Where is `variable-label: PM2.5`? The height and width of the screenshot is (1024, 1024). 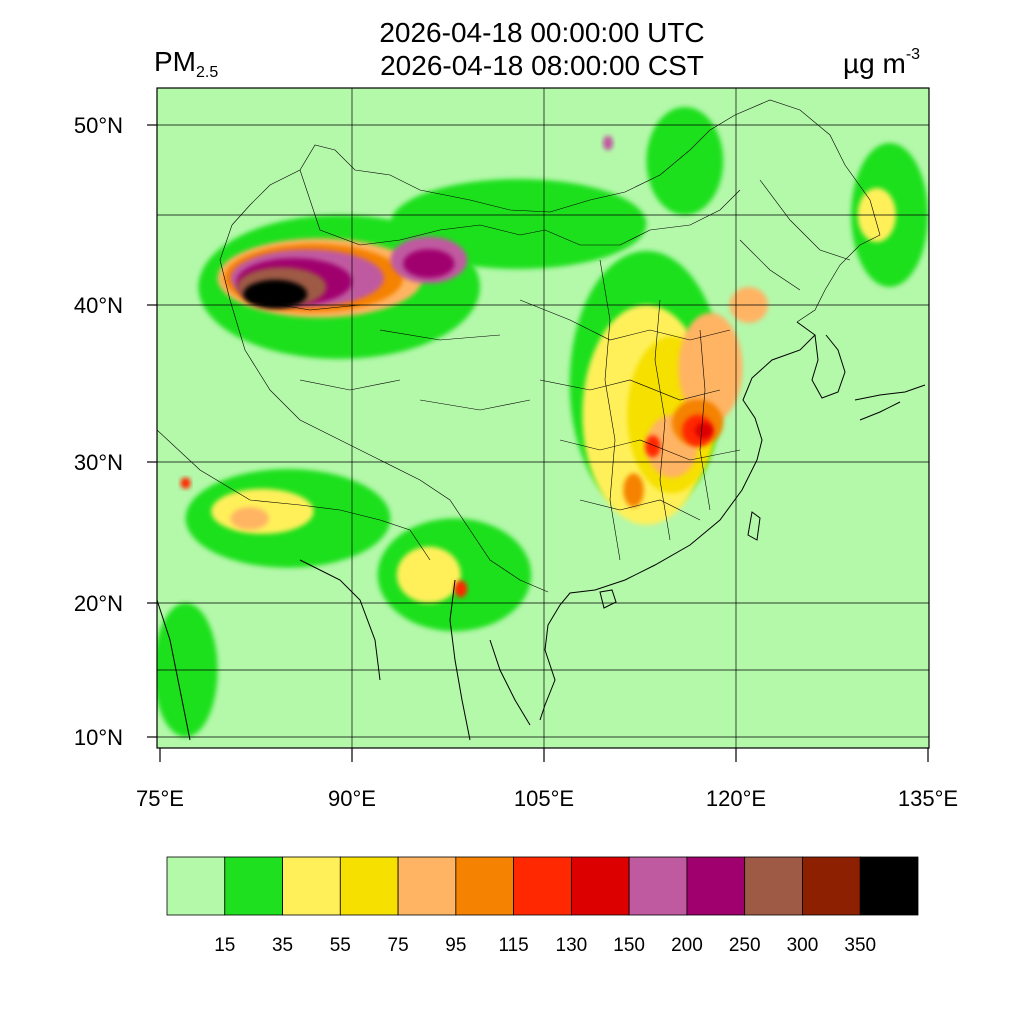
variable-label: PM2.5 is located at coordinates (186, 64).